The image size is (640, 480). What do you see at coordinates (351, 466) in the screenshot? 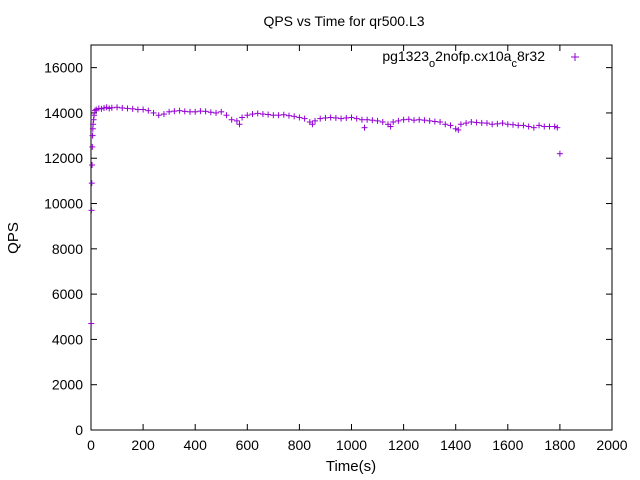
I see `x-axis-label: Time(s)` at bounding box center [351, 466].